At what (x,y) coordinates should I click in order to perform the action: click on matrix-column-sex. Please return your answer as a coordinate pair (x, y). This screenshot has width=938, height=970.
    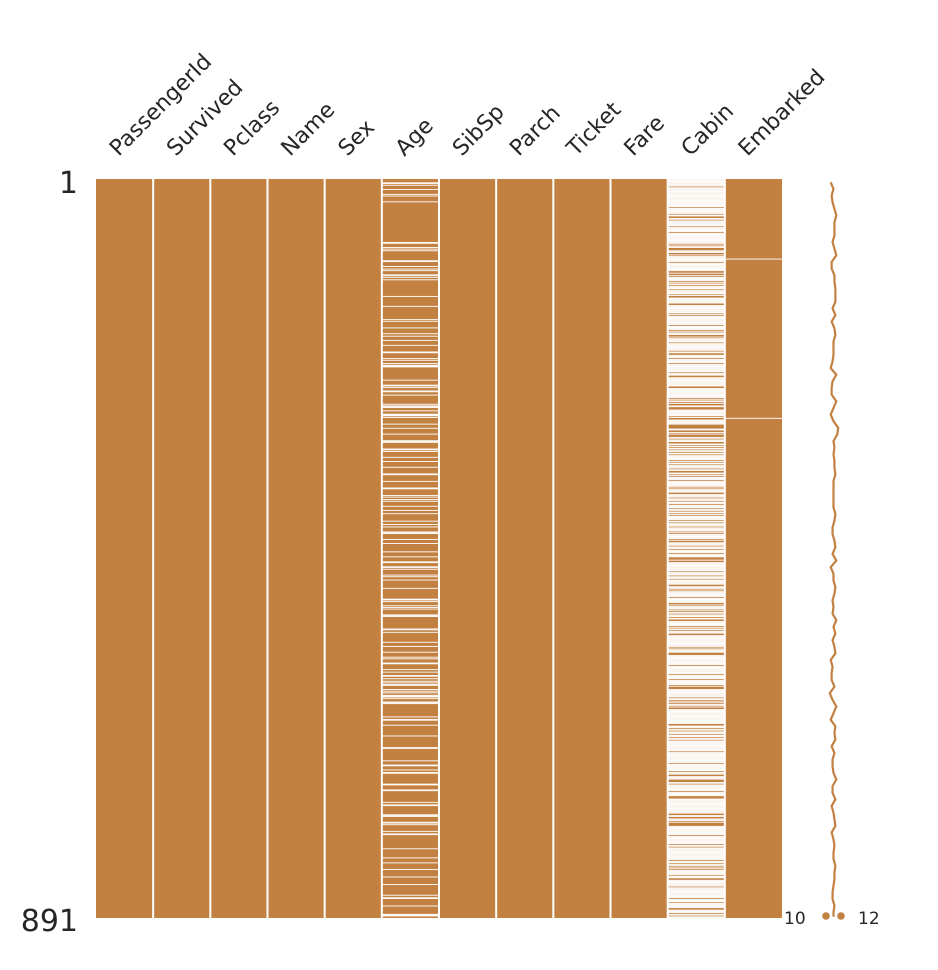
    Looking at the image, I should click on (353, 548).